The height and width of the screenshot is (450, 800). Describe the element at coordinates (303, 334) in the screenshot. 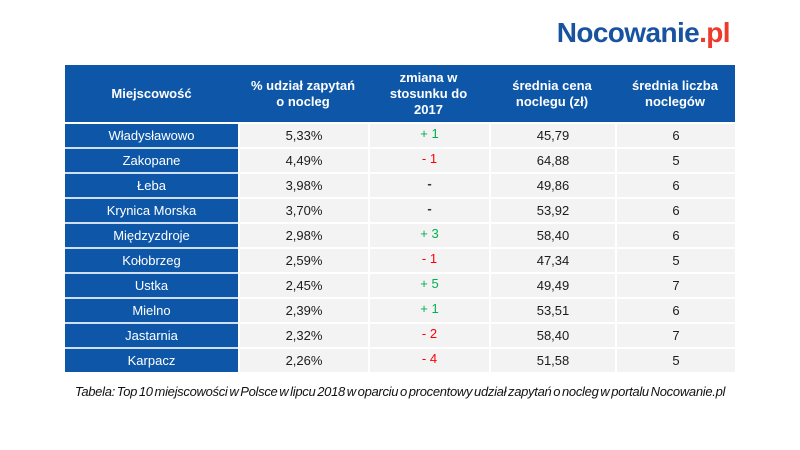

I see `share-cell: 2,32%` at that location.